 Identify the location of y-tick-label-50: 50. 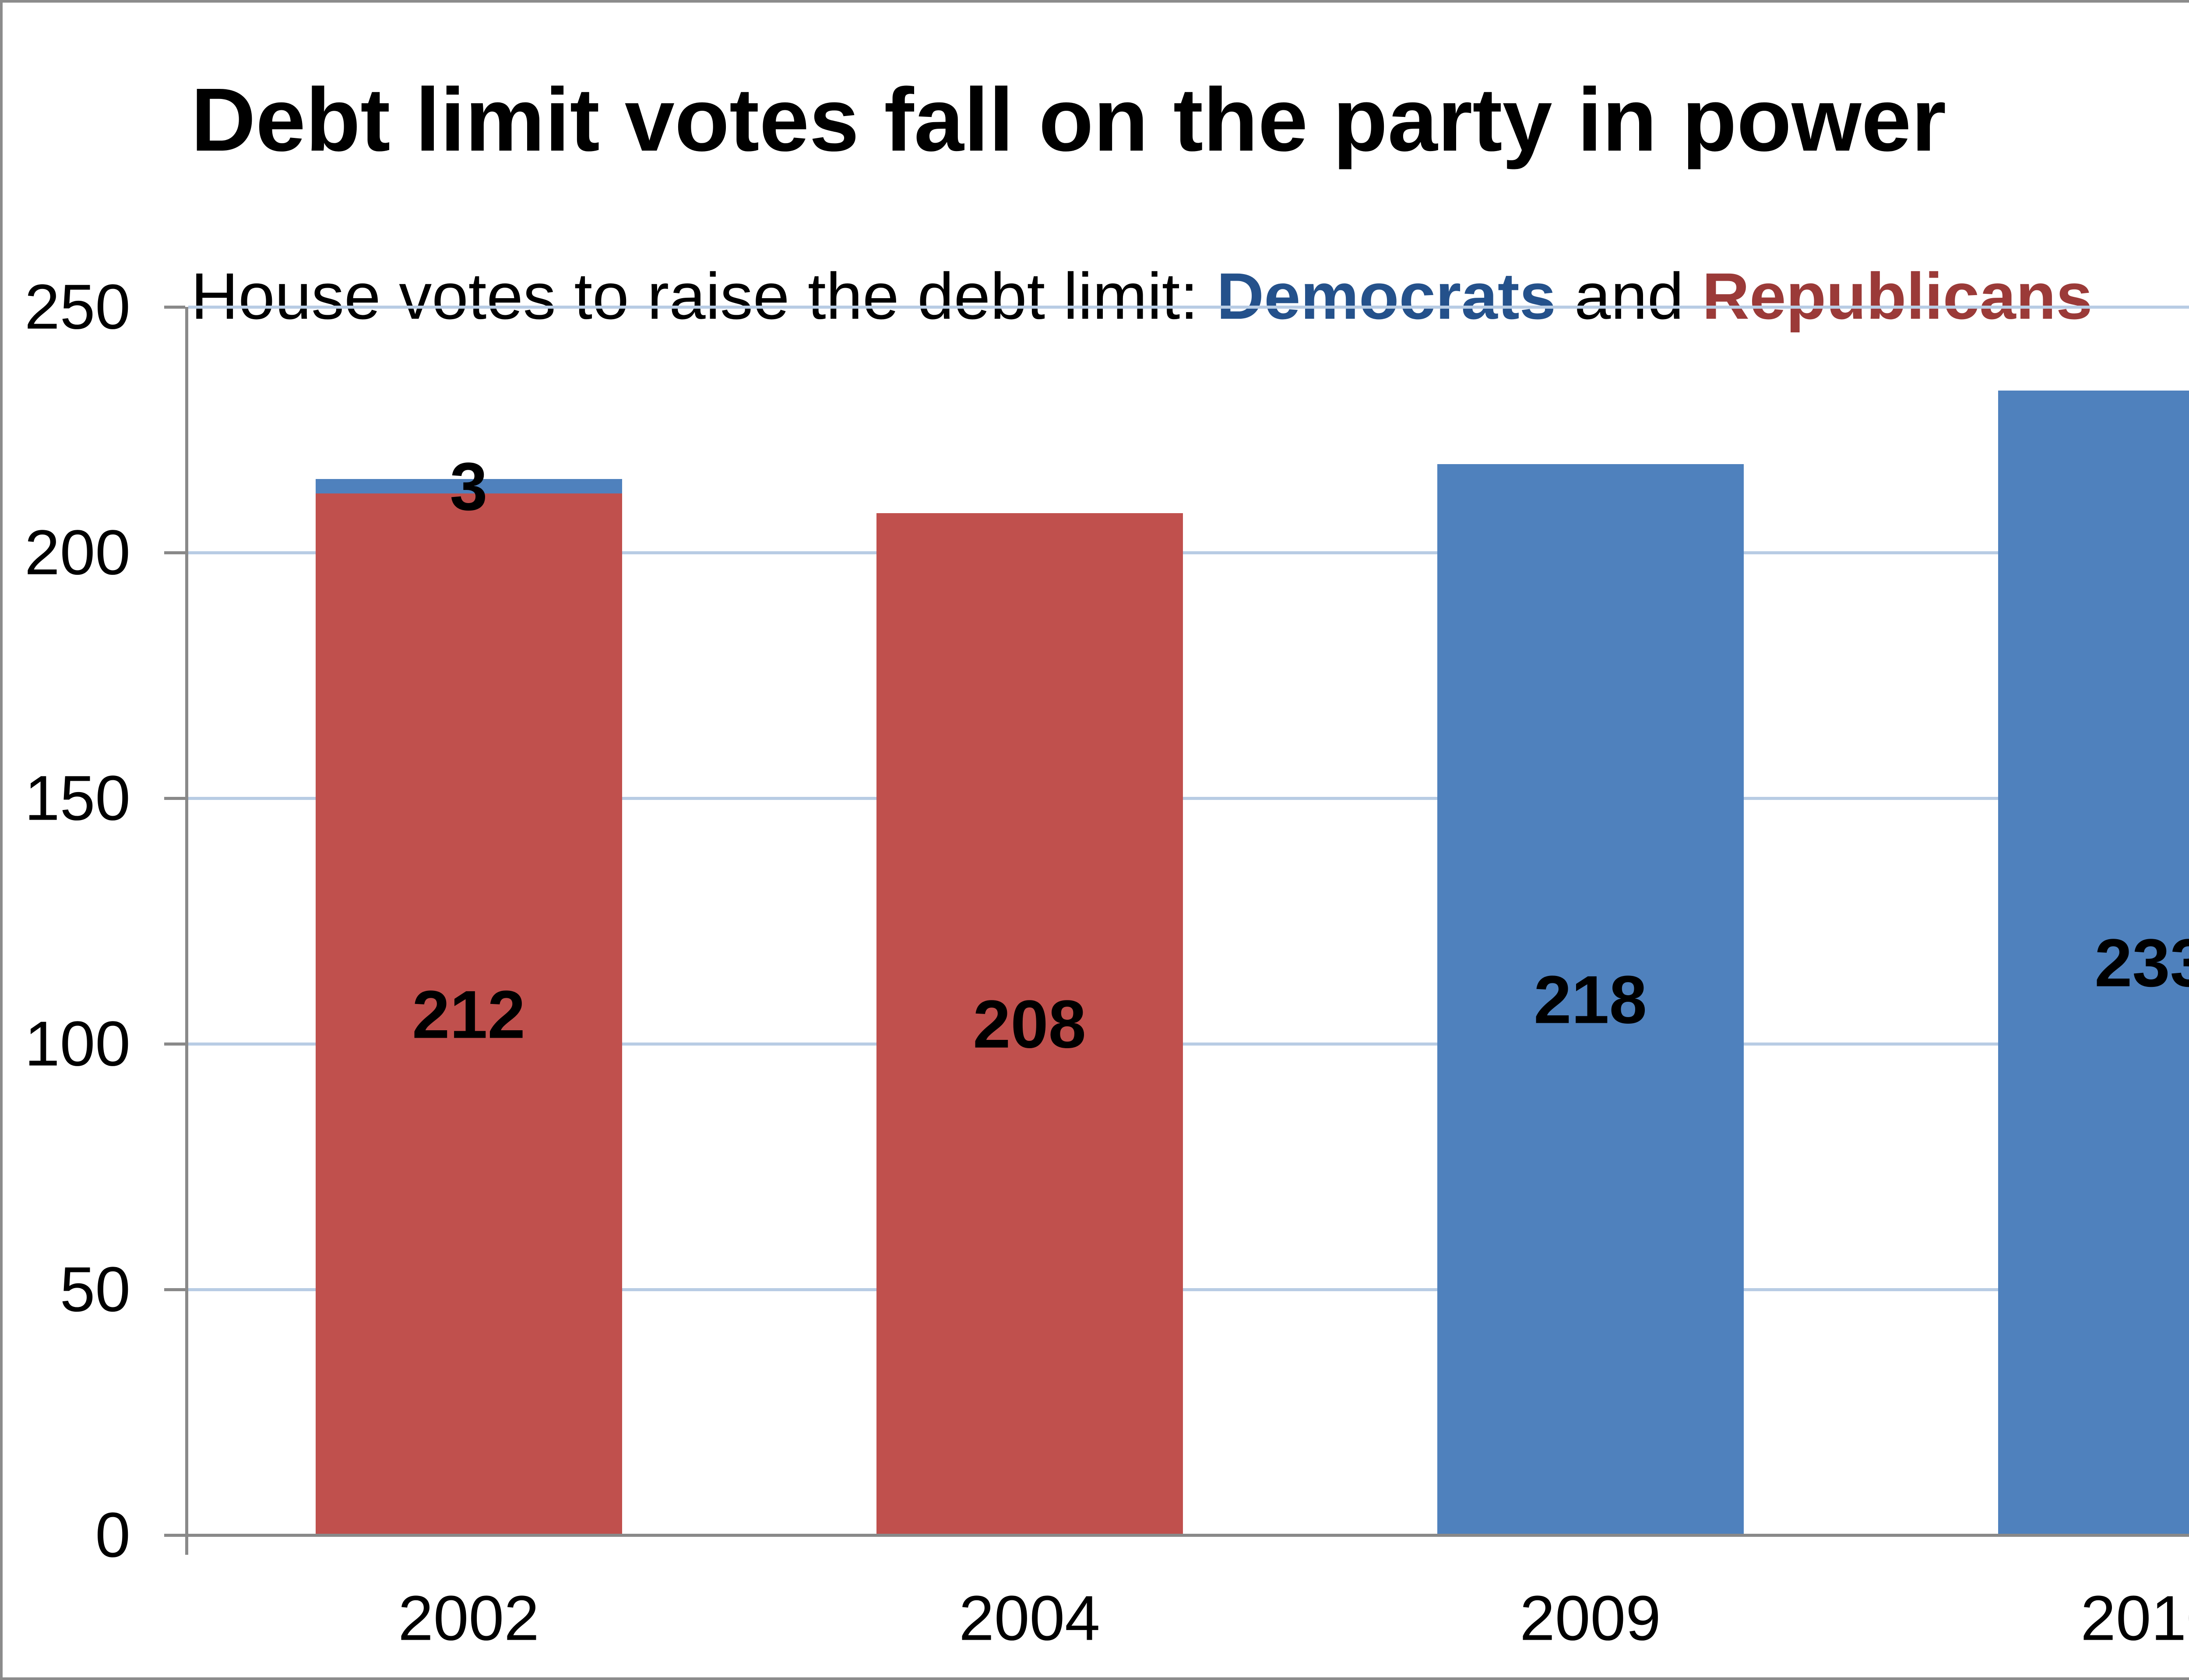
(95, 1289).